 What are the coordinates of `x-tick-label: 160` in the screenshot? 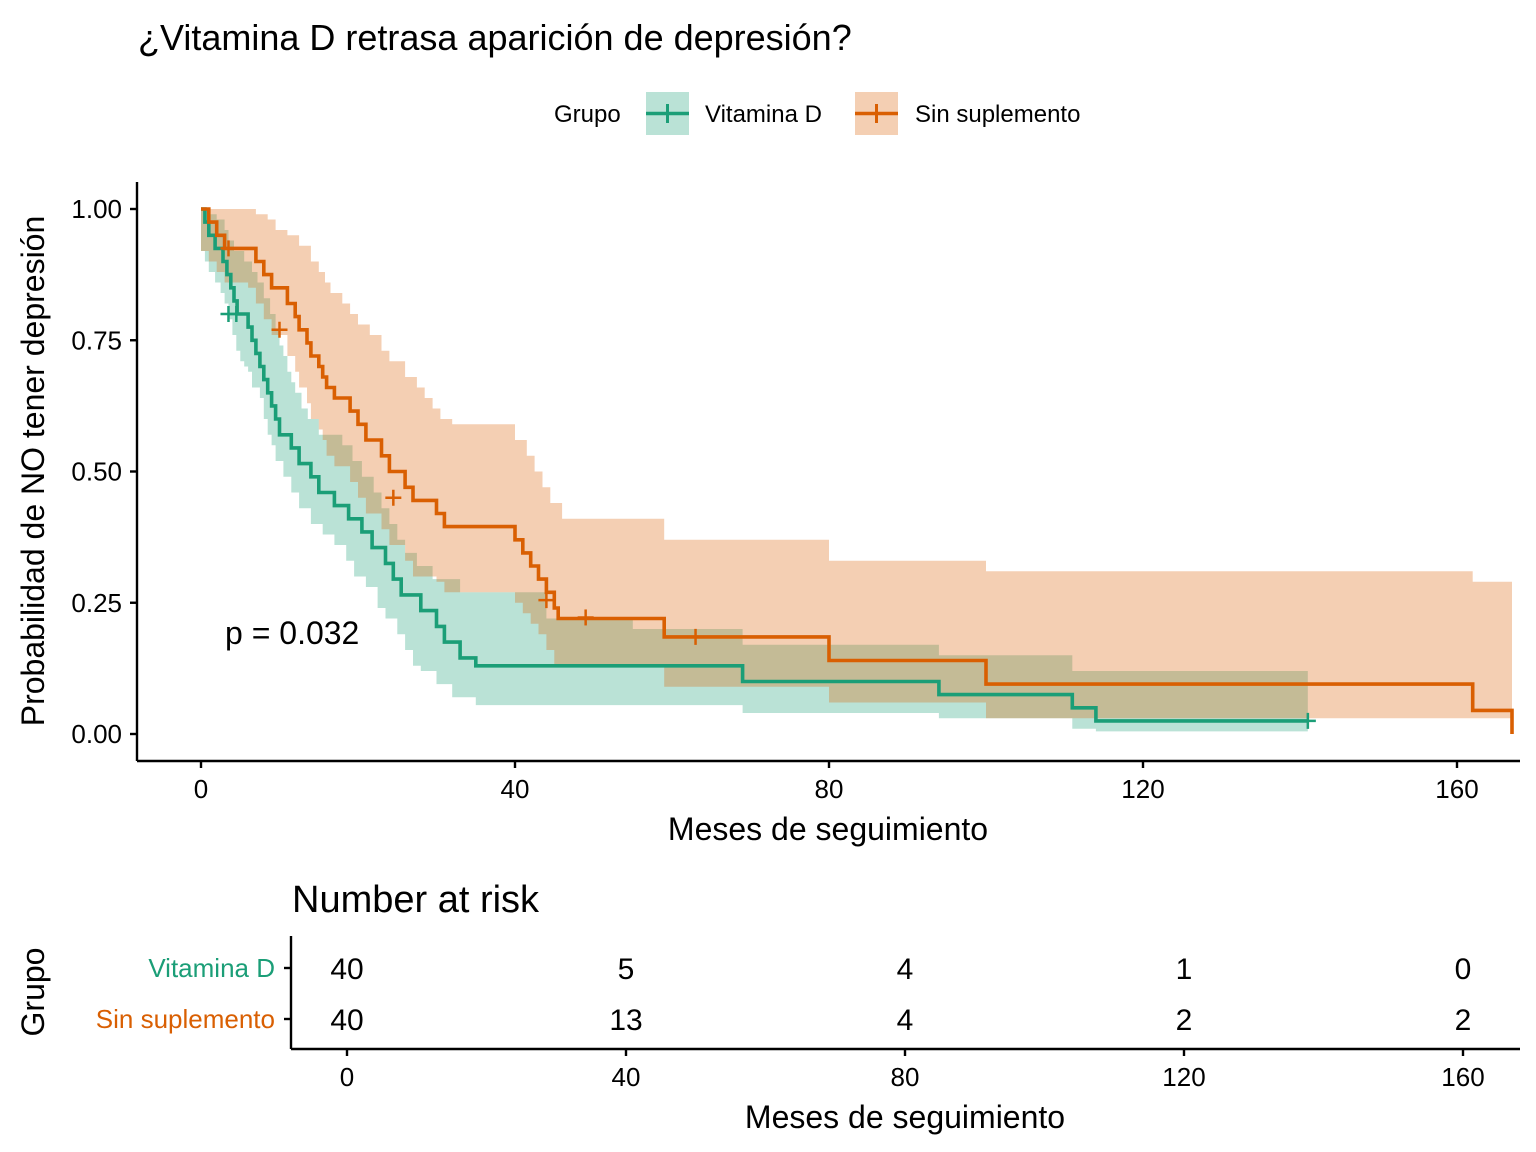 It's located at (1456, 789).